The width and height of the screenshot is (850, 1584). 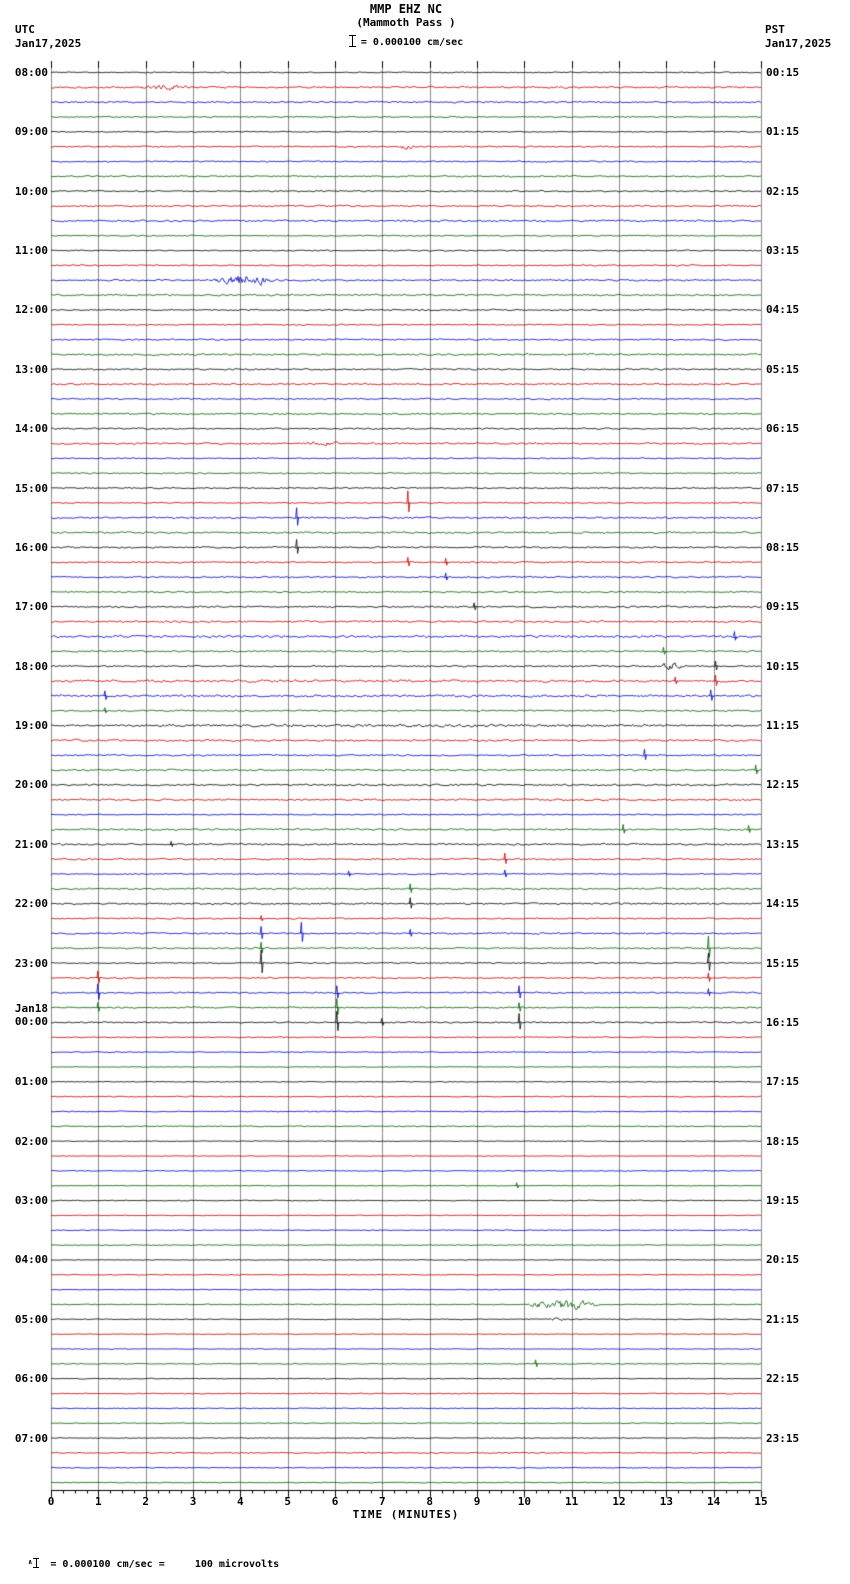 I want to click on scale-ibeam-icon, so click(x=352, y=41).